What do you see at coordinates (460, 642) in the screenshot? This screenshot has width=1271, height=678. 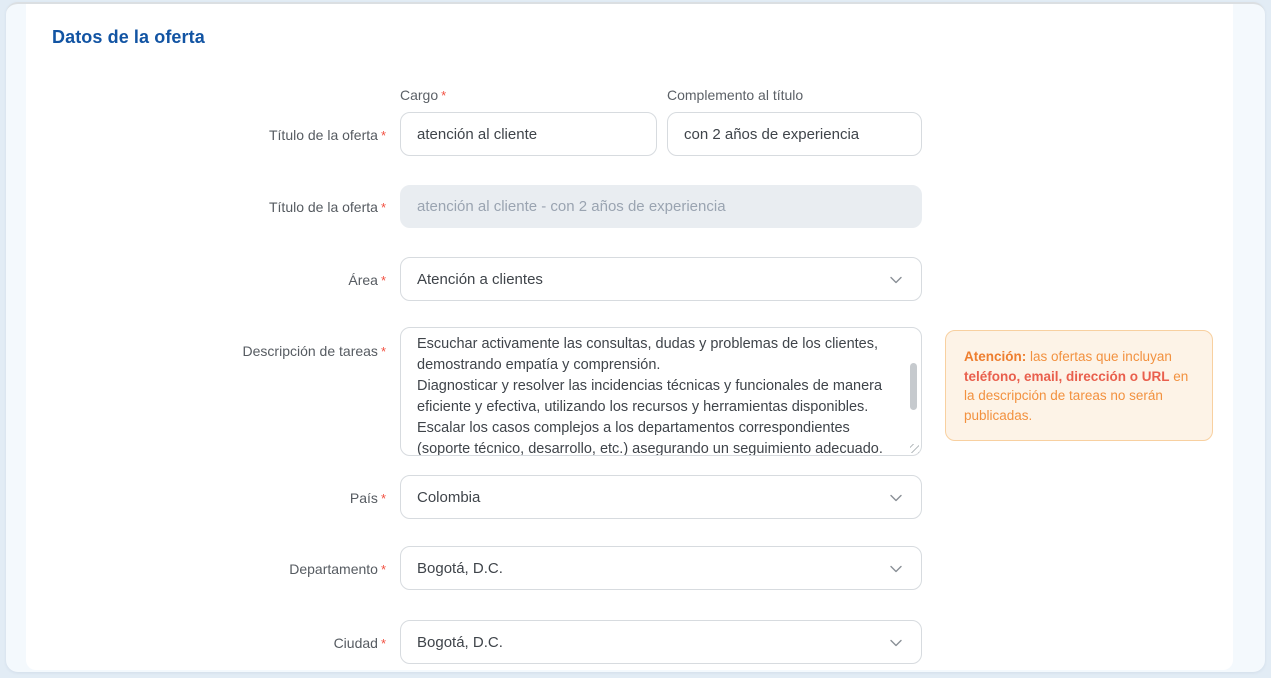 I see `city-select-value: Bogotá, D.C.` at bounding box center [460, 642].